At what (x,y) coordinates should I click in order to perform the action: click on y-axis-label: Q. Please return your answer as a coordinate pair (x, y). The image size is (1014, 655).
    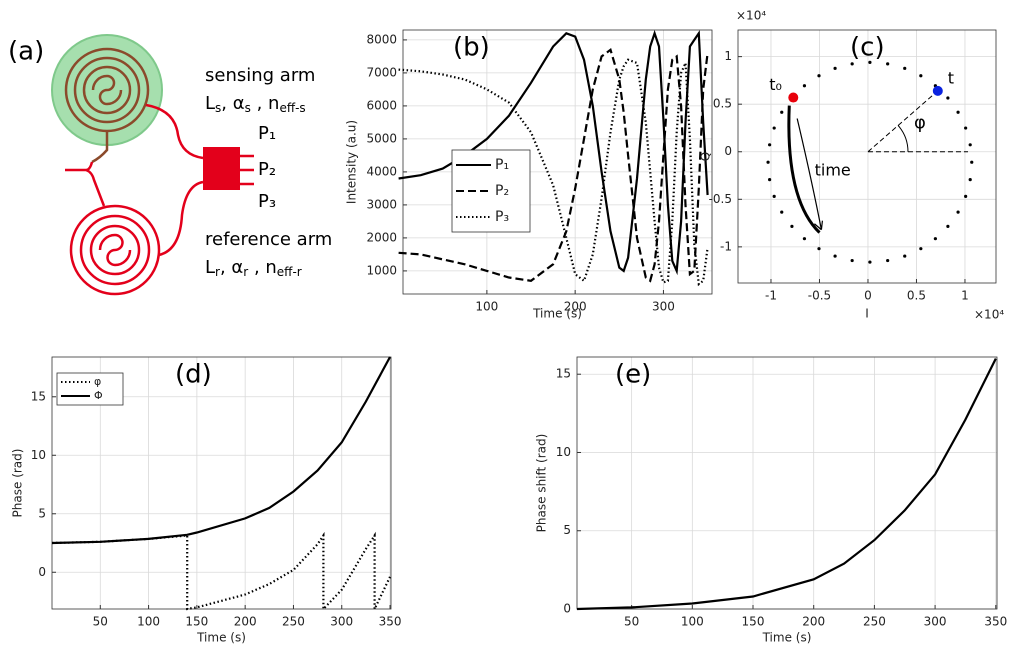
    Looking at the image, I should click on (706, 156).